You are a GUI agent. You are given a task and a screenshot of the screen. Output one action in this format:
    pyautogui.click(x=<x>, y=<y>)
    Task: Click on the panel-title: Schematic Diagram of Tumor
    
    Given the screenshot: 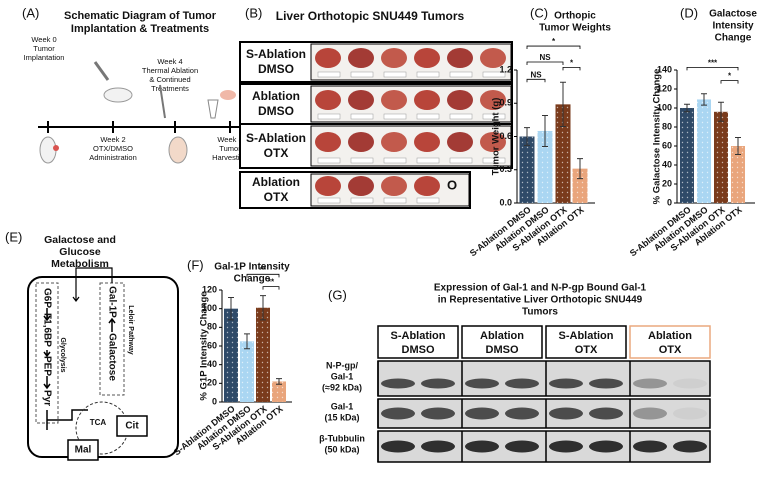 What is the action you would take?
    pyautogui.click(x=140, y=16)
    